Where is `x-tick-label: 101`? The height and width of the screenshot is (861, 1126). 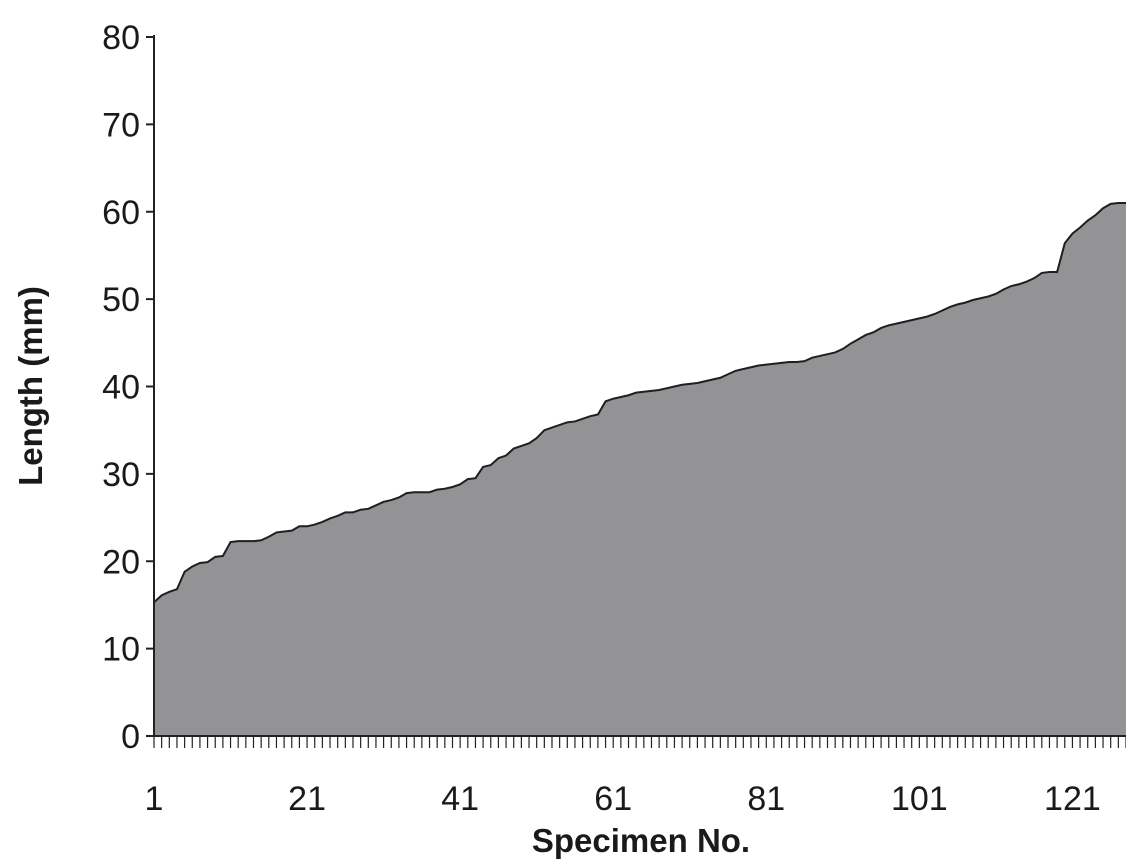 x-tick-label: 101 is located at coordinates (919, 799).